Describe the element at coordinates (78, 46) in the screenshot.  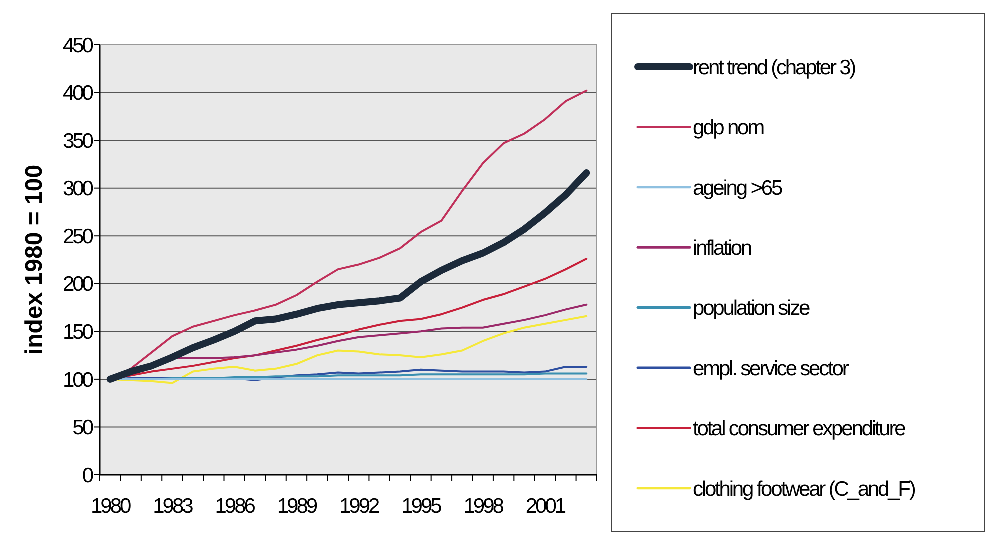
I see `y-tick-label: 450` at that location.